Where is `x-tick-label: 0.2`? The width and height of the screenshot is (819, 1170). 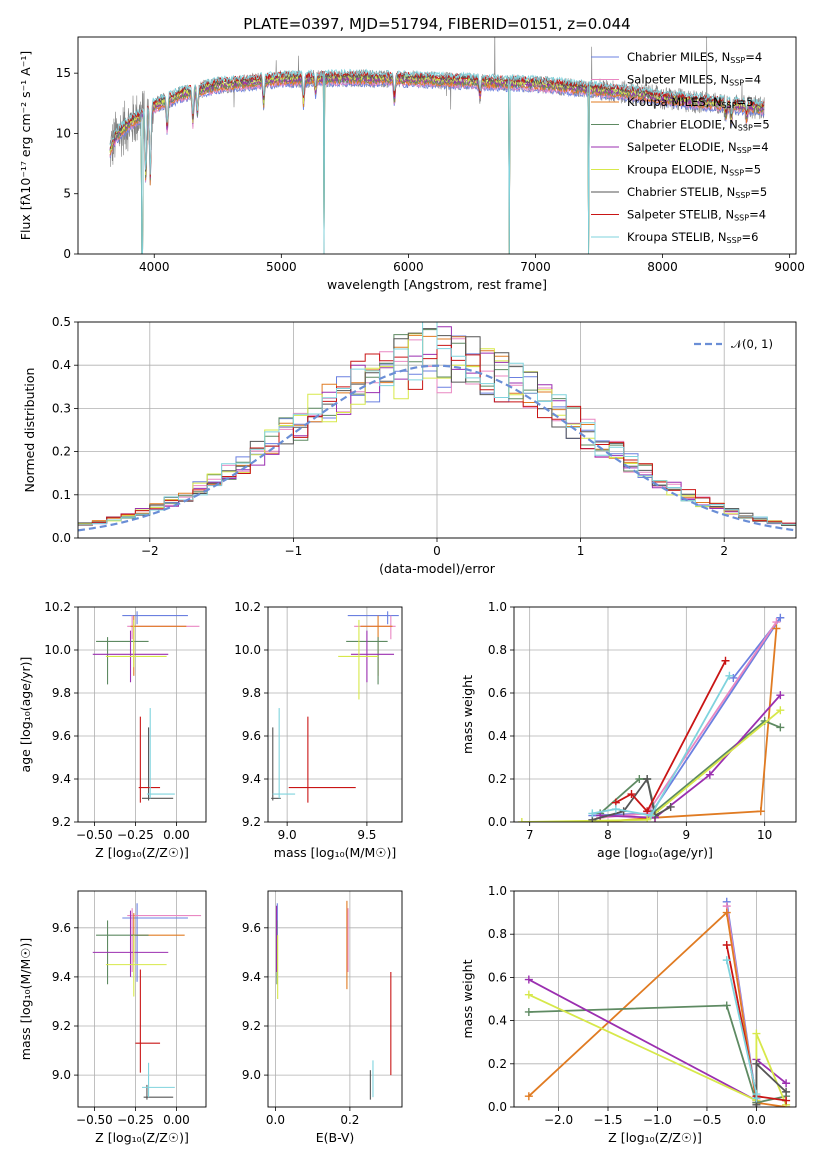 x-tick-label: 0.2 is located at coordinates (349, 1120).